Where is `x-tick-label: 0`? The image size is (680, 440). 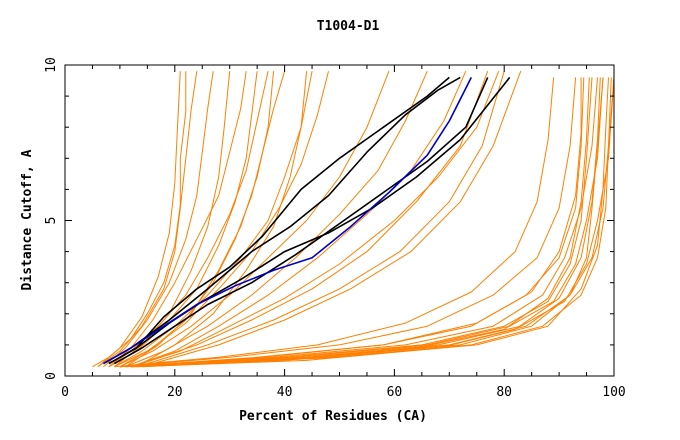
x-tick-label: 0 is located at coordinates (65, 392).